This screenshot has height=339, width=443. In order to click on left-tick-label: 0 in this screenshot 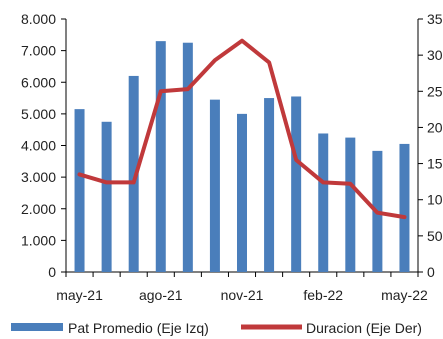, I will do `click(52, 272)`.